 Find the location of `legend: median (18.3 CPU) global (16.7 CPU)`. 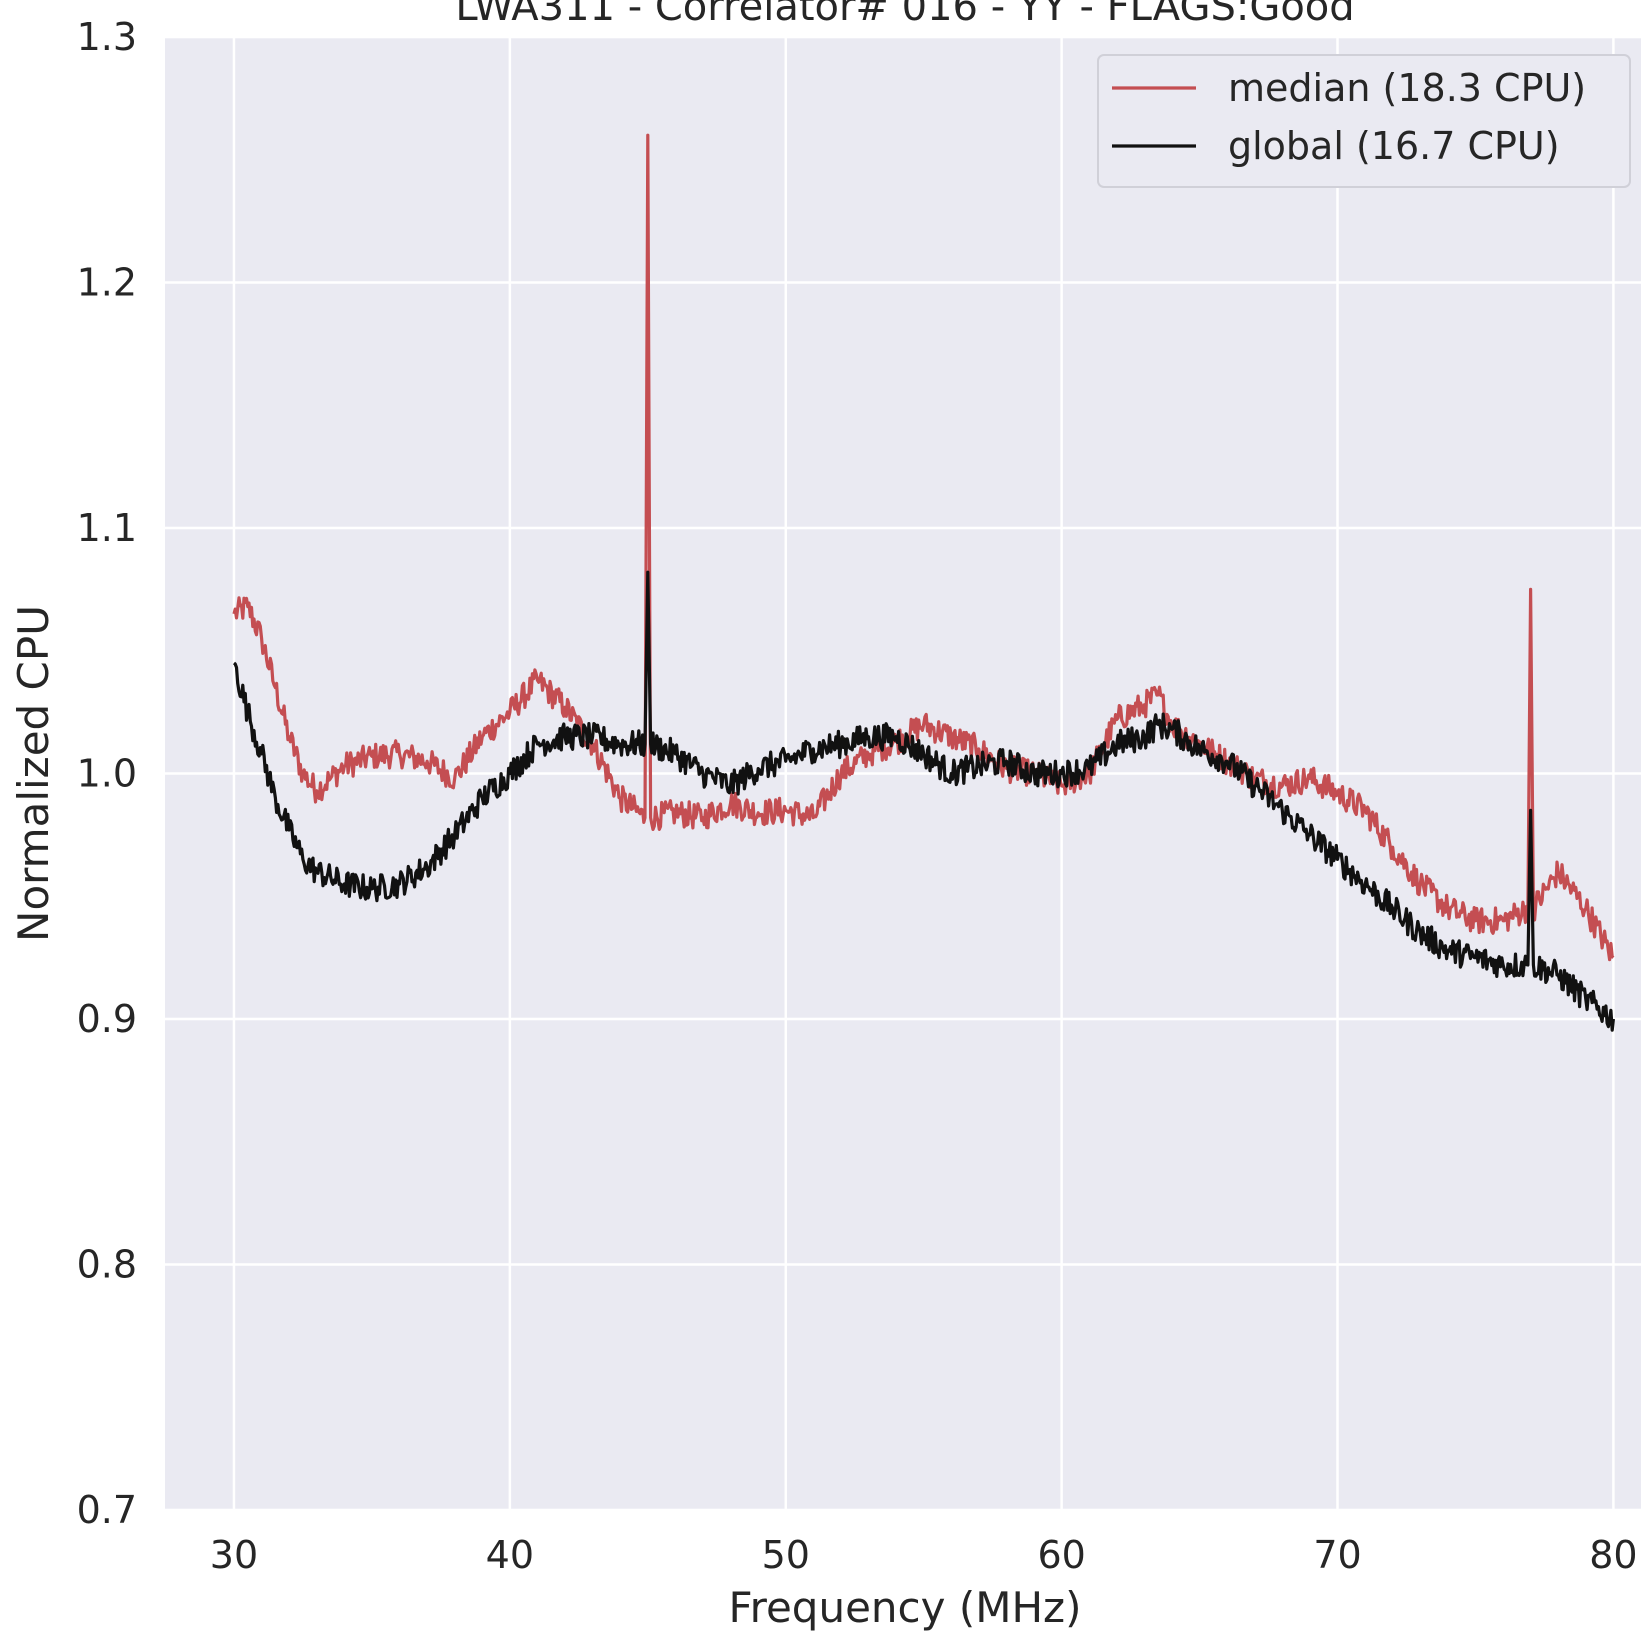

legend: median (18.3 CPU) global (16.7 CPU) is located at coordinates (1364, 121).